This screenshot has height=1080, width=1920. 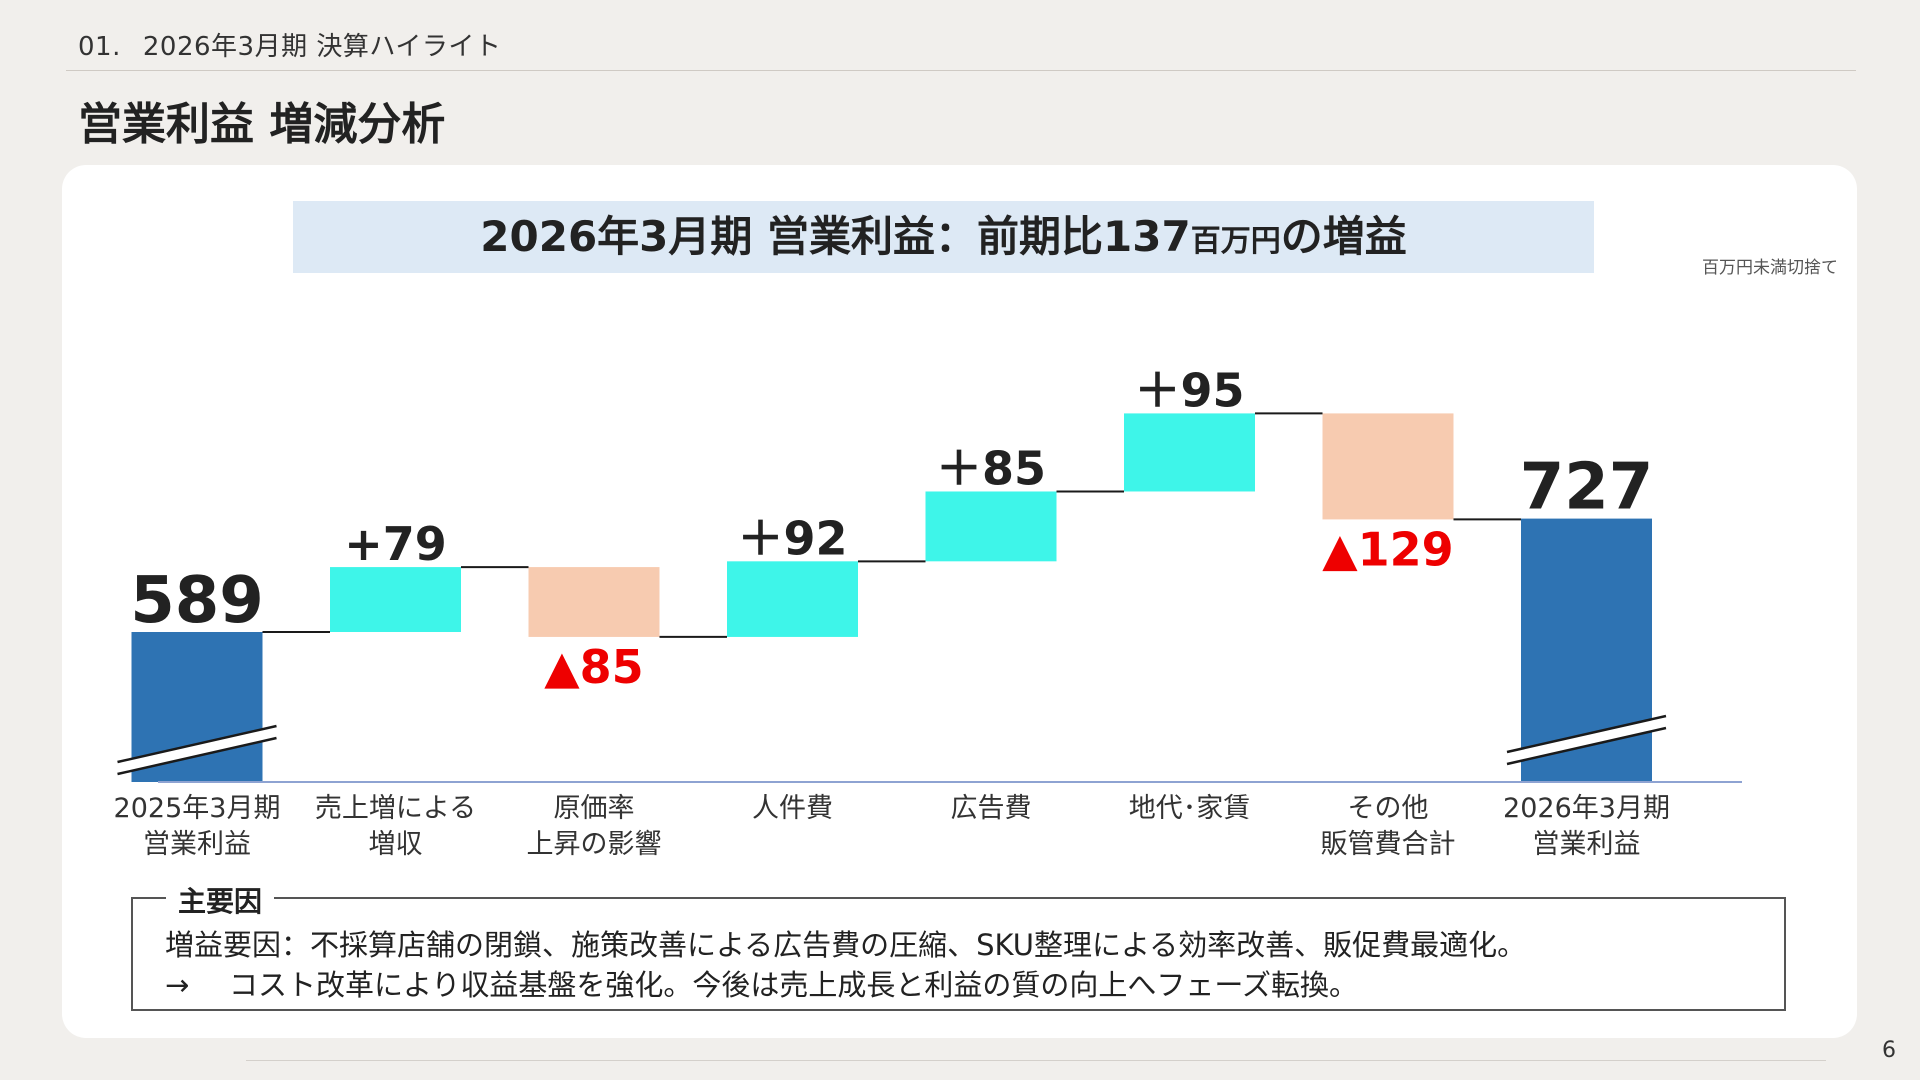 I want to click on category-label-5: 広告費, so click(x=991, y=808).